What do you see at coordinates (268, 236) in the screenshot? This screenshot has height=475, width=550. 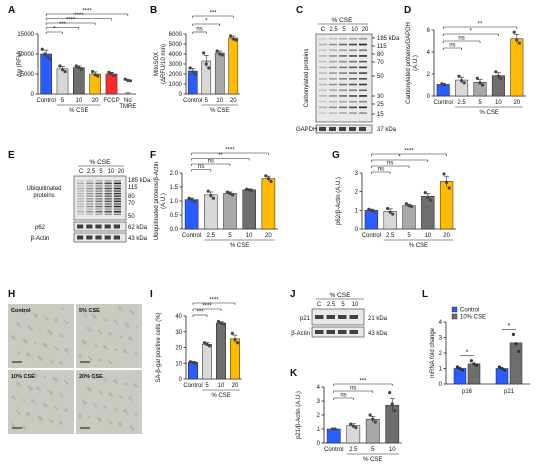 I see `x-tick-label: 20` at bounding box center [268, 236].